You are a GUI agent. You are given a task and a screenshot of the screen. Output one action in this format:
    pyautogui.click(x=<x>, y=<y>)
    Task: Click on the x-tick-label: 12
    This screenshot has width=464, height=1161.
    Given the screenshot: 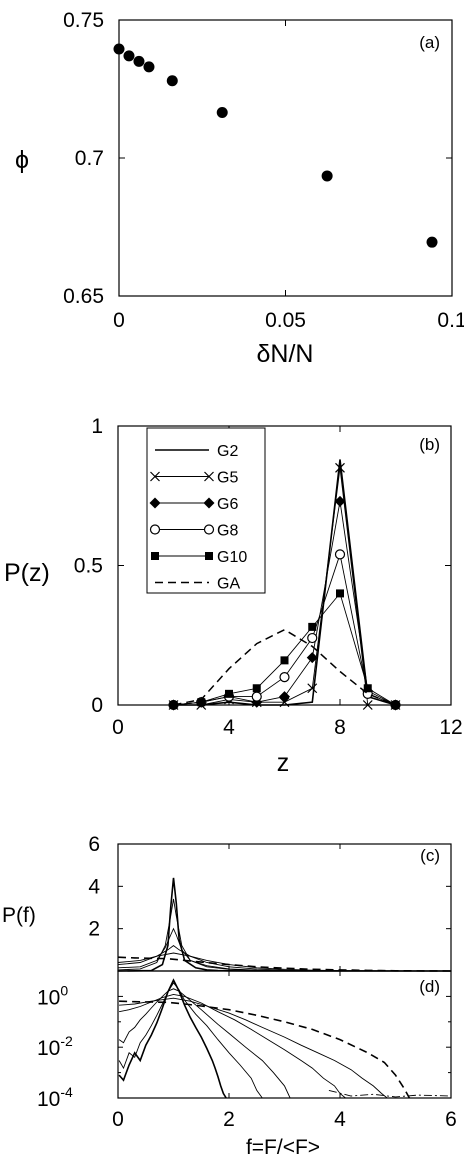 What is the action you would take?
    pyautogui.click(x=450, y=727)
    